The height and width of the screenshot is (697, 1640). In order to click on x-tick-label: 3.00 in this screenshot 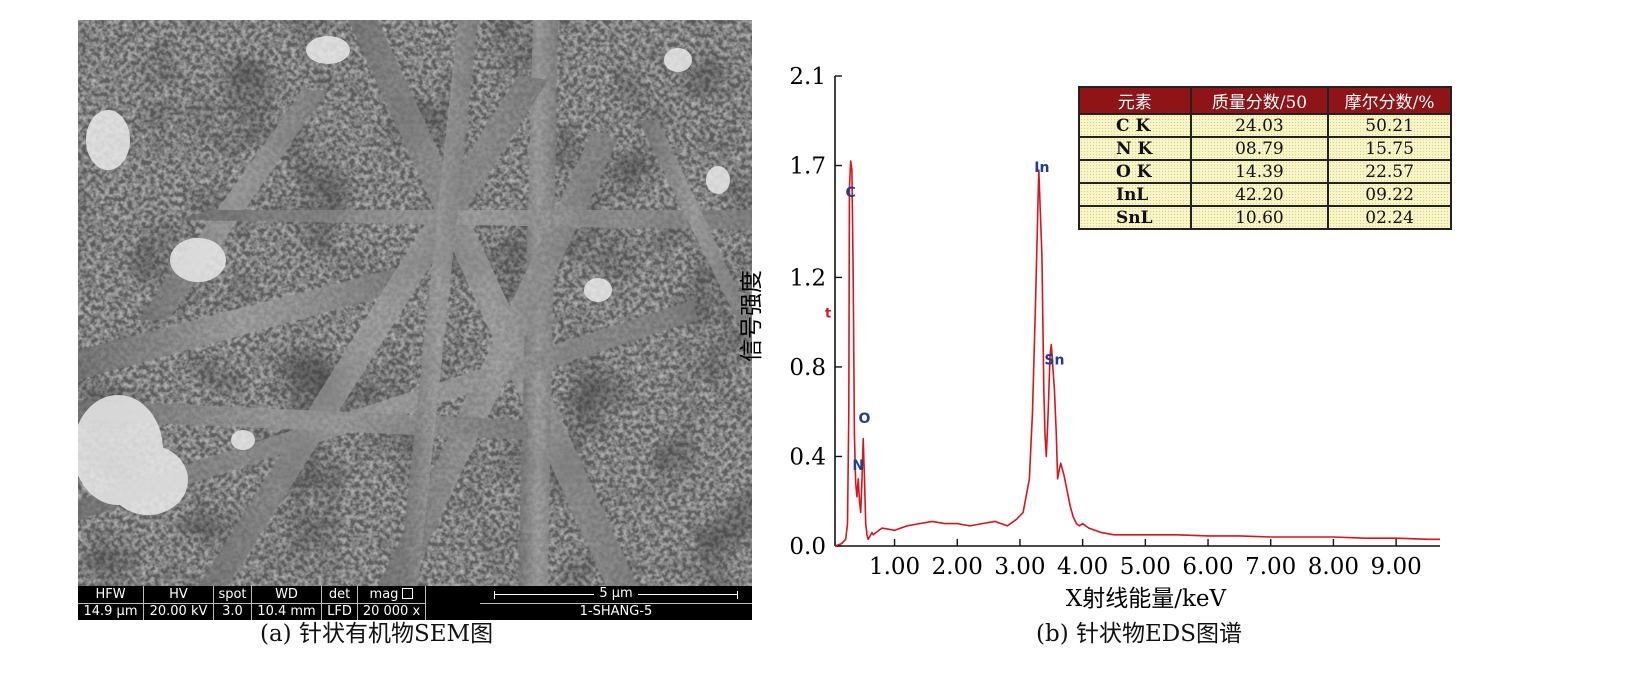, I will do `click(1019, 567)`.